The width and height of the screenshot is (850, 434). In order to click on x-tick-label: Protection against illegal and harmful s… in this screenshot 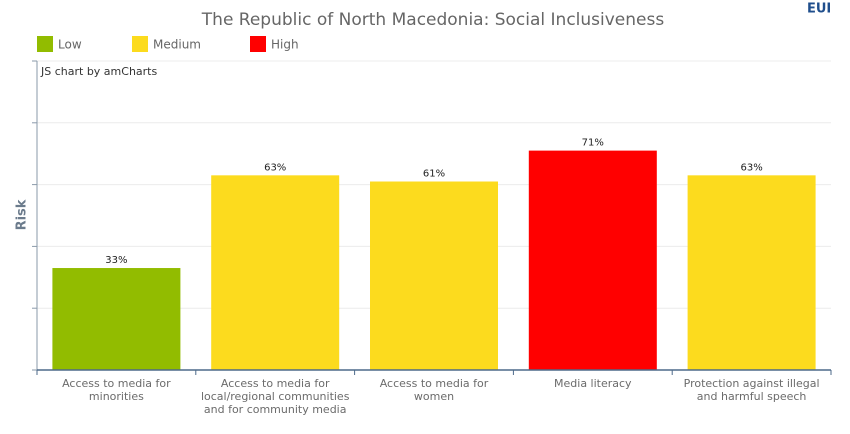, I will do `click(751, 390)`.